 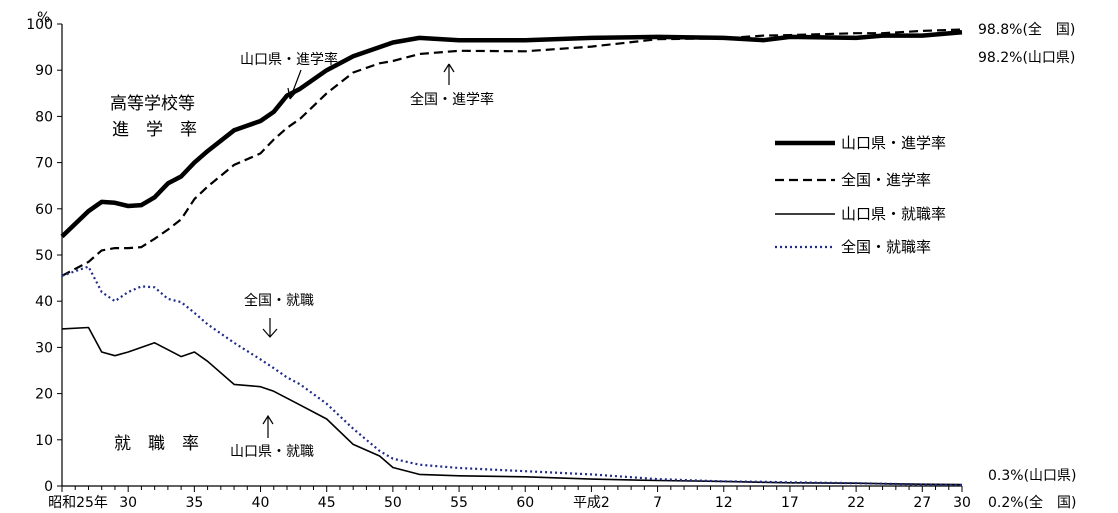 I want to click on end-value-yamaguchi-shushoku: 0.3%(山口県), so click(x=1032, y=476).